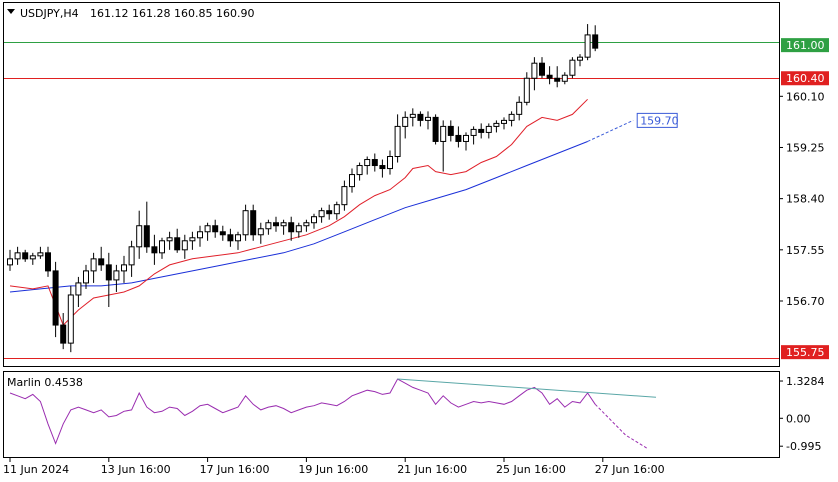 This screenshot has width=838, height=482. I want to click on time-tick-label: 13 Jun 16:00, so click(136, 469).